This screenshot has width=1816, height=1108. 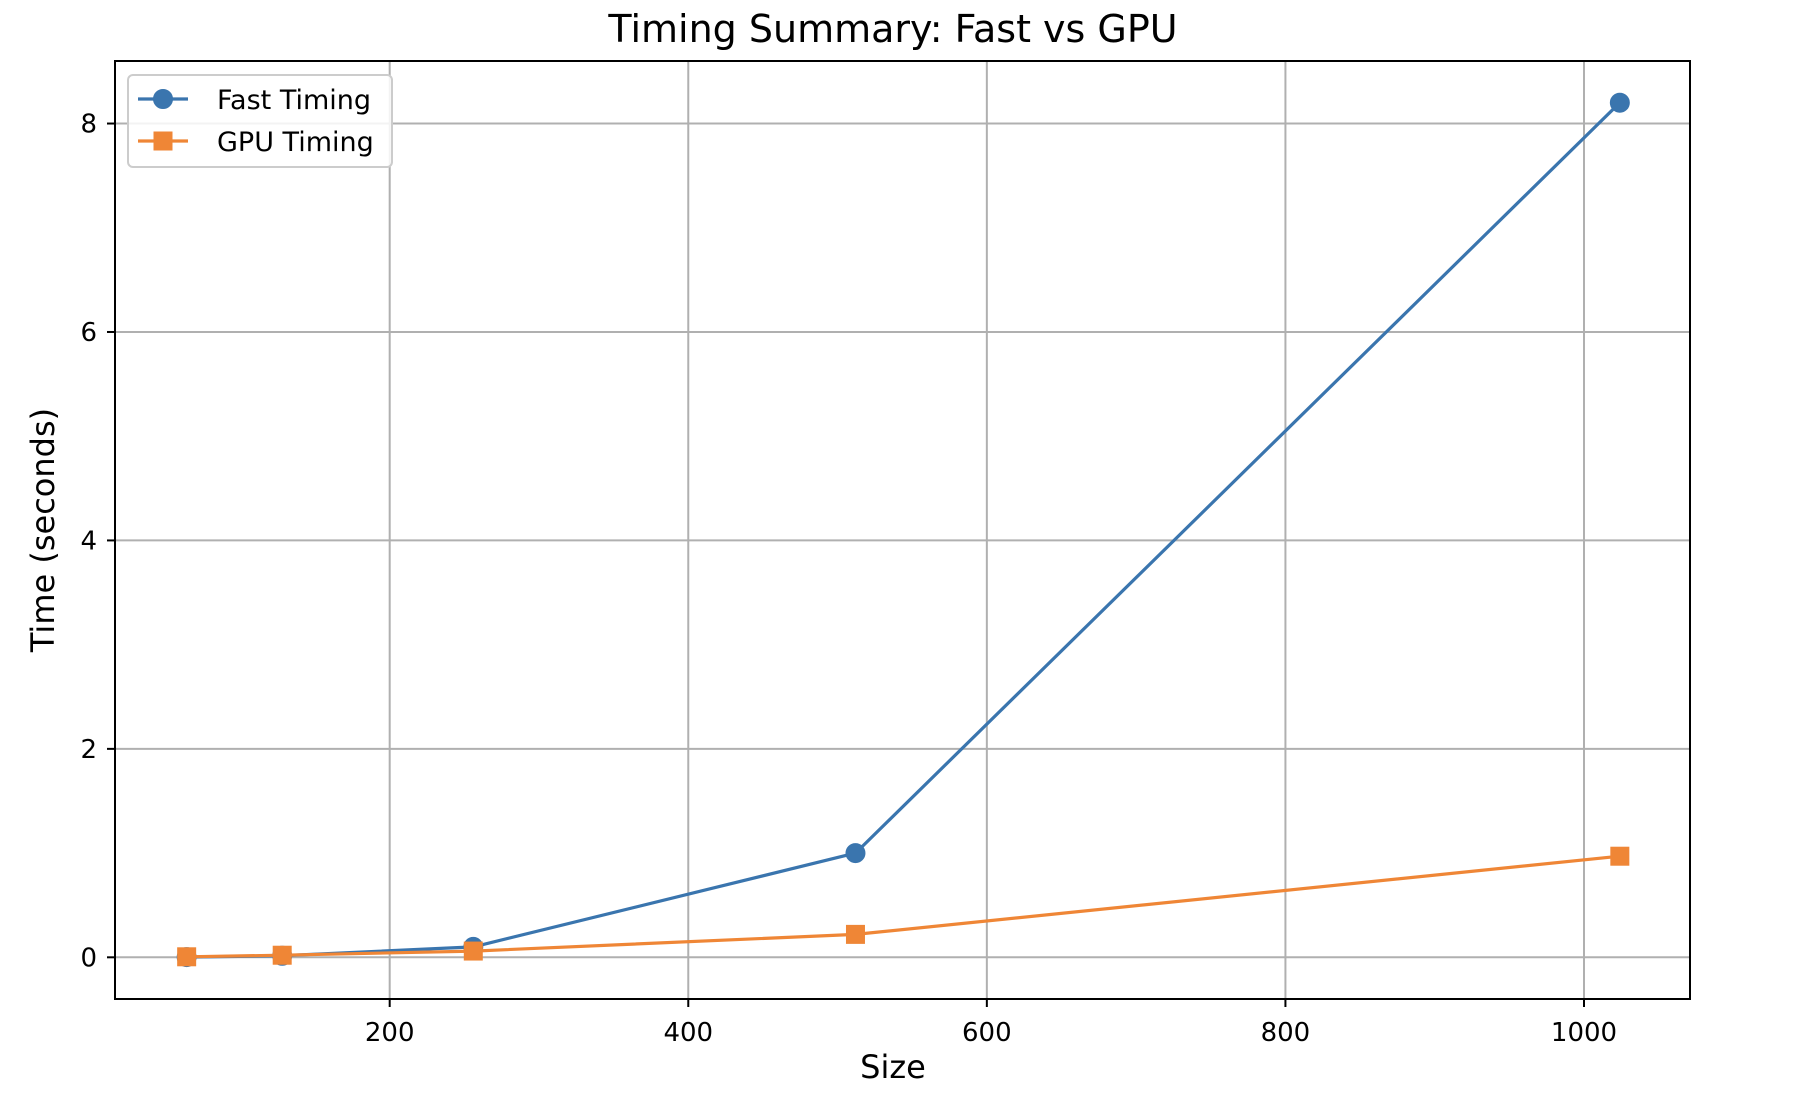 What do you see at coordinates (987, 1033) in the screenshot?
I see `x-tick-label: 600` at bounding box center [987, 1033].